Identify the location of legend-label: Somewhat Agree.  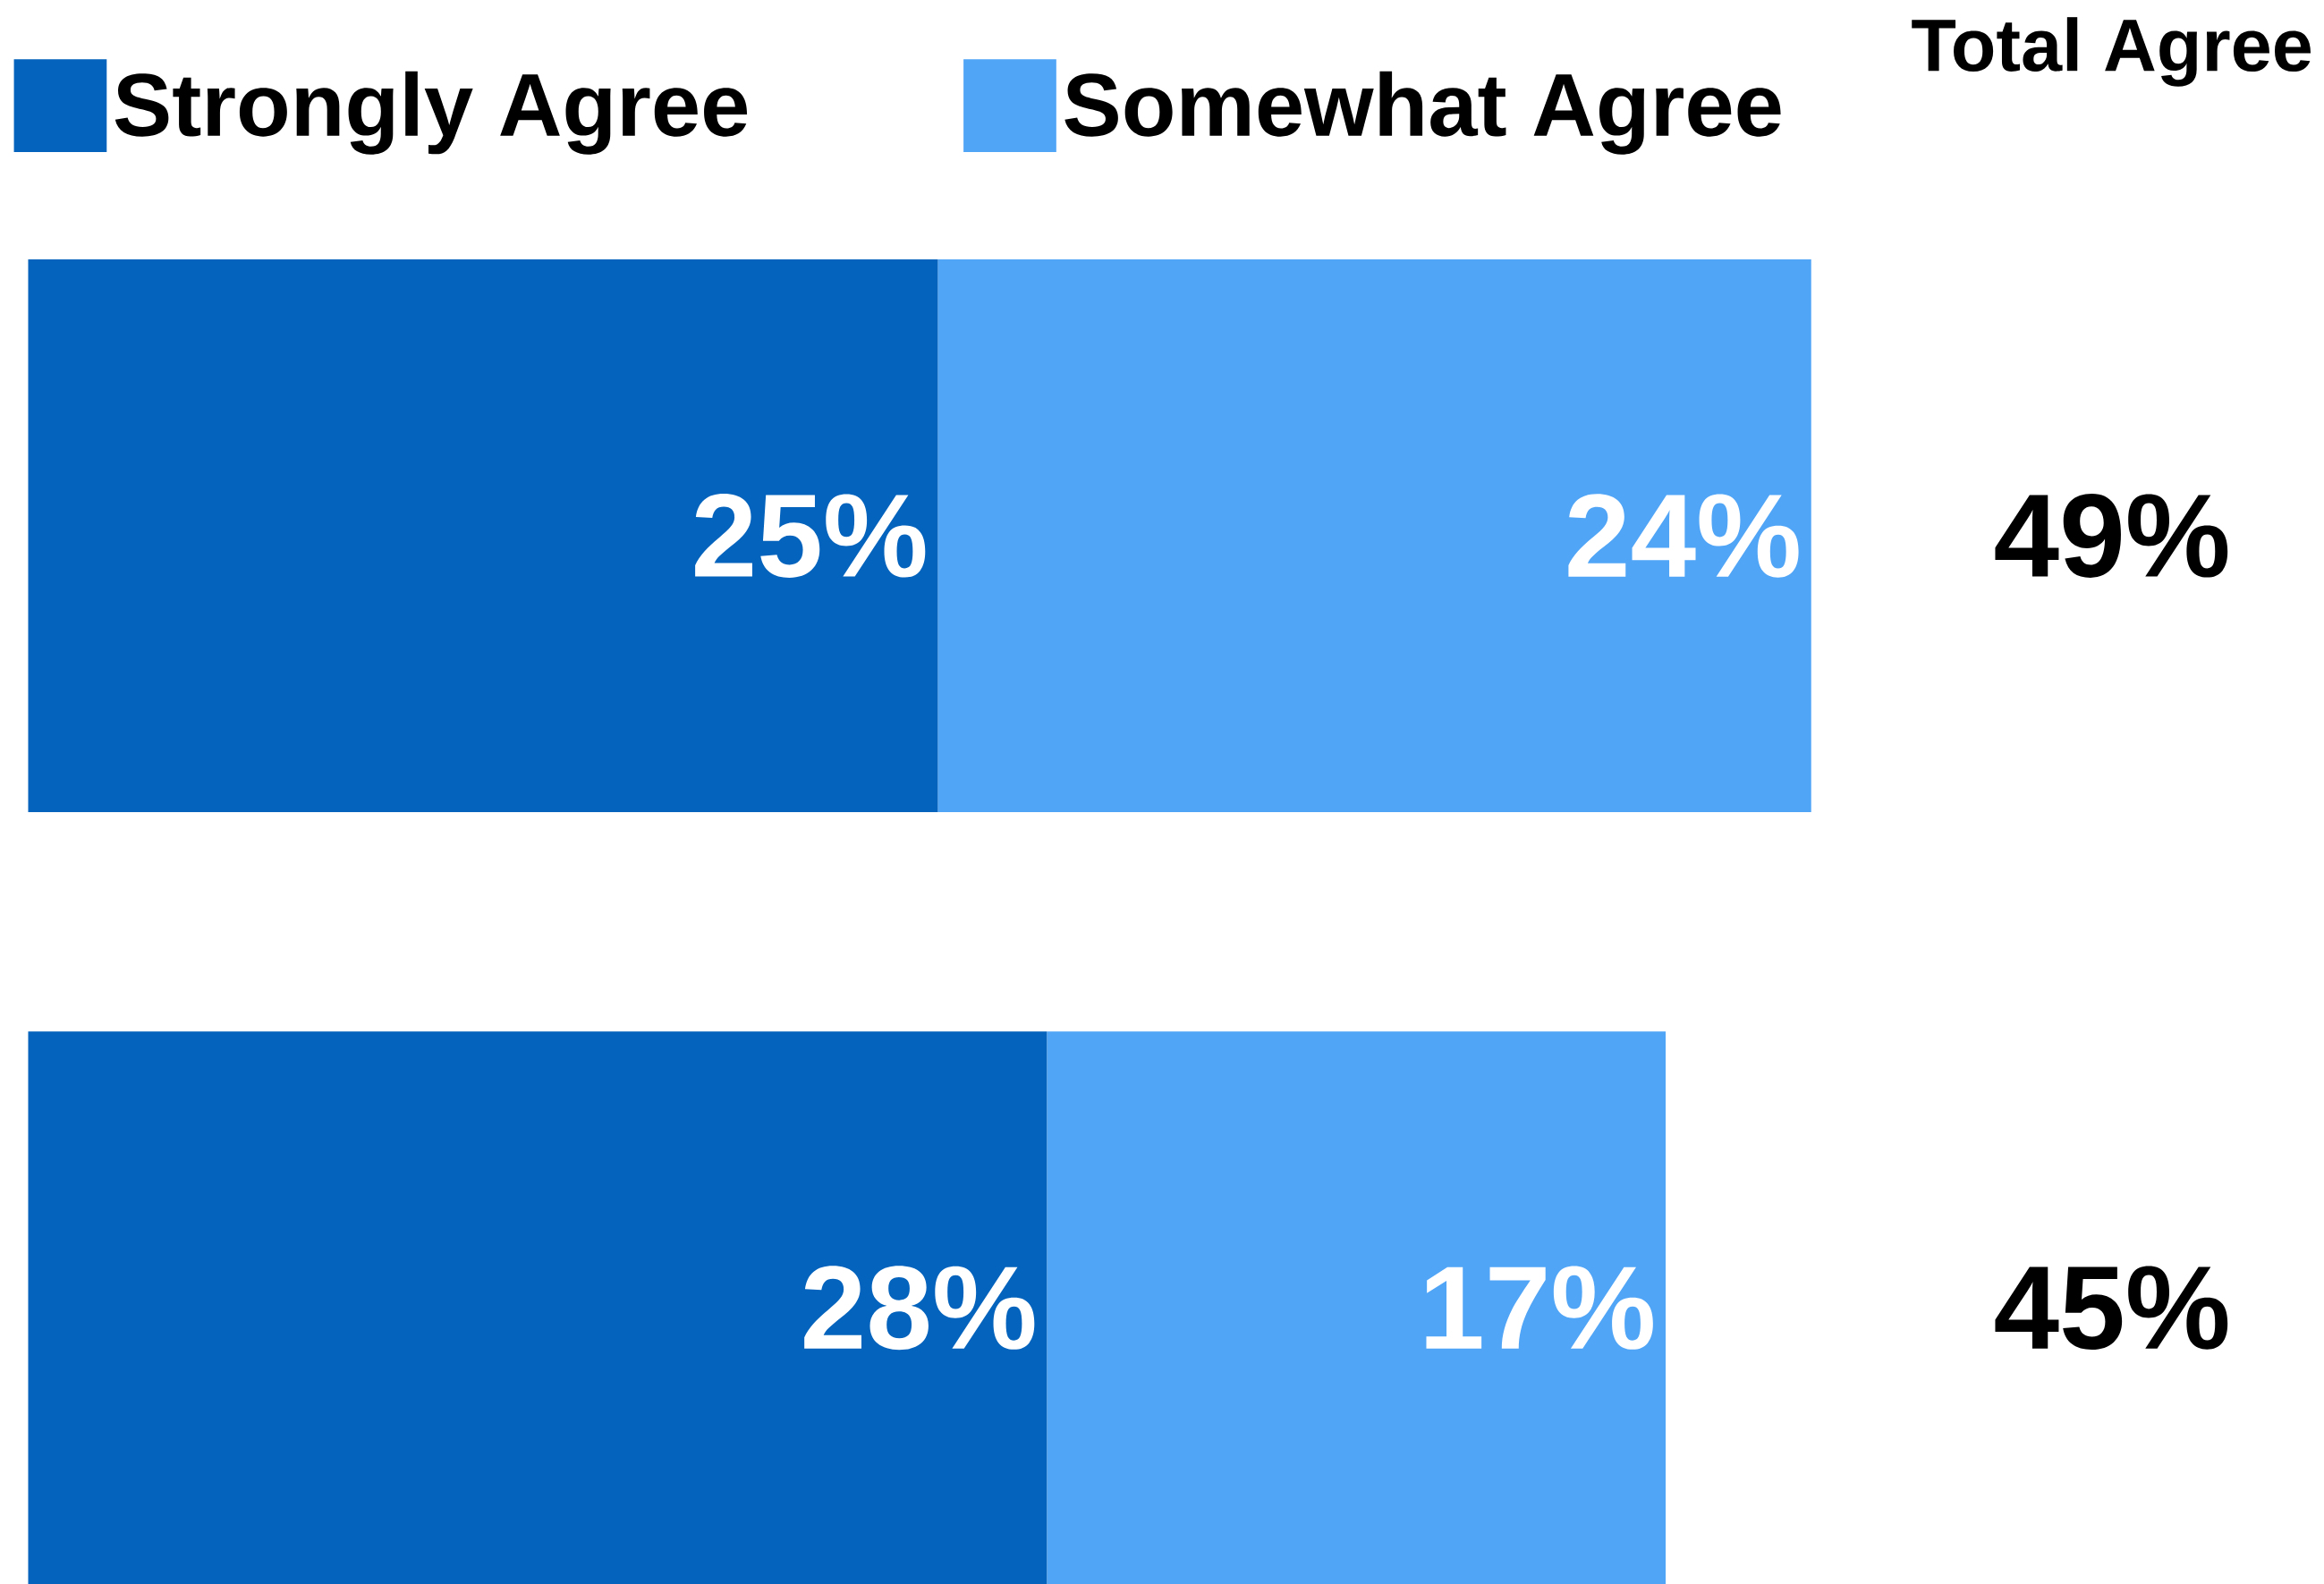
(1422, 113).